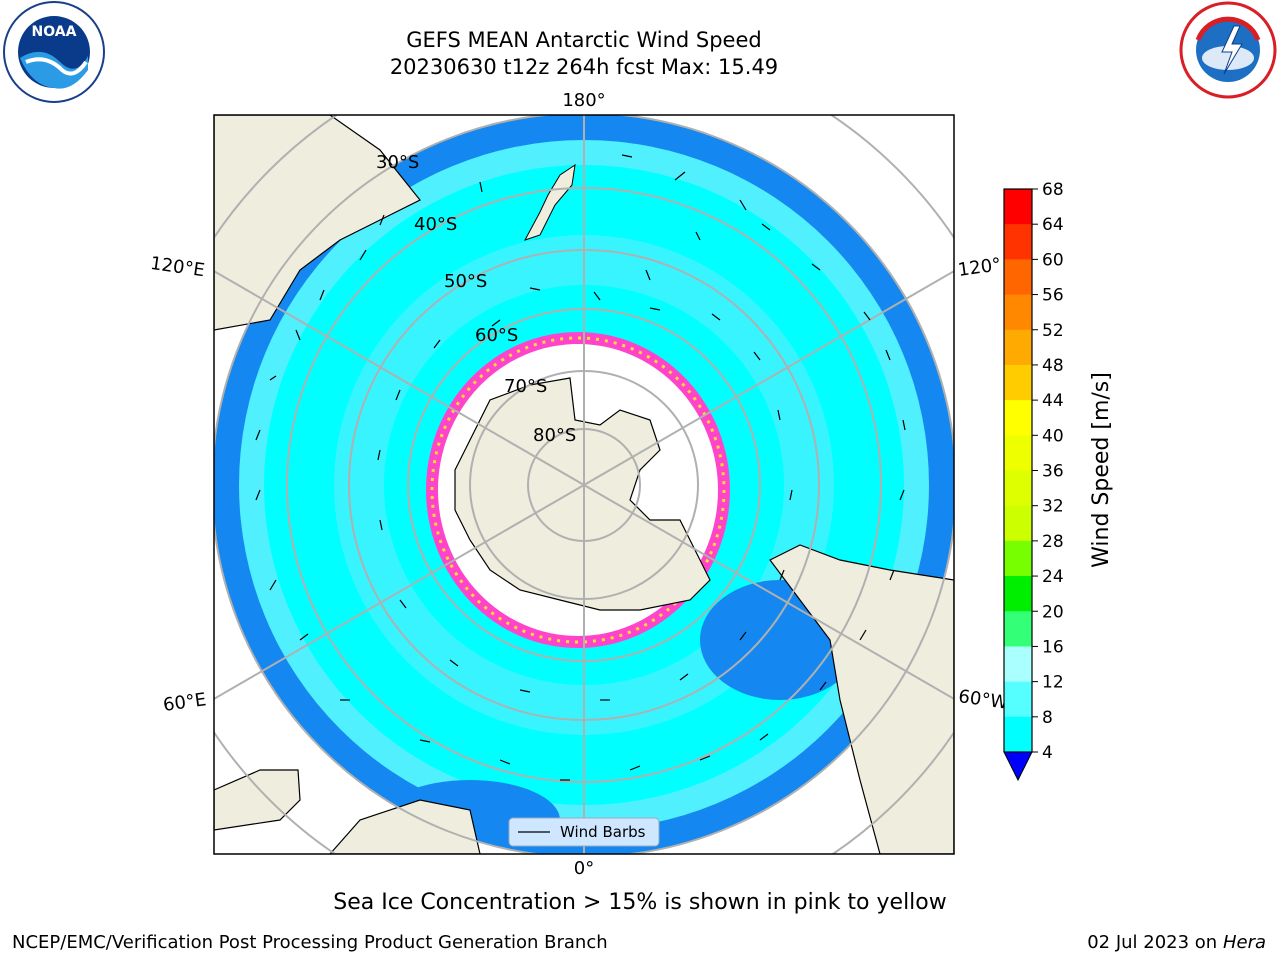 The image size is (1280, 960). What do you see at coordinates (1053, 472) in the screenshot?
I see `colorbar-tick-label: 36` at bounding box center [1053, 472].